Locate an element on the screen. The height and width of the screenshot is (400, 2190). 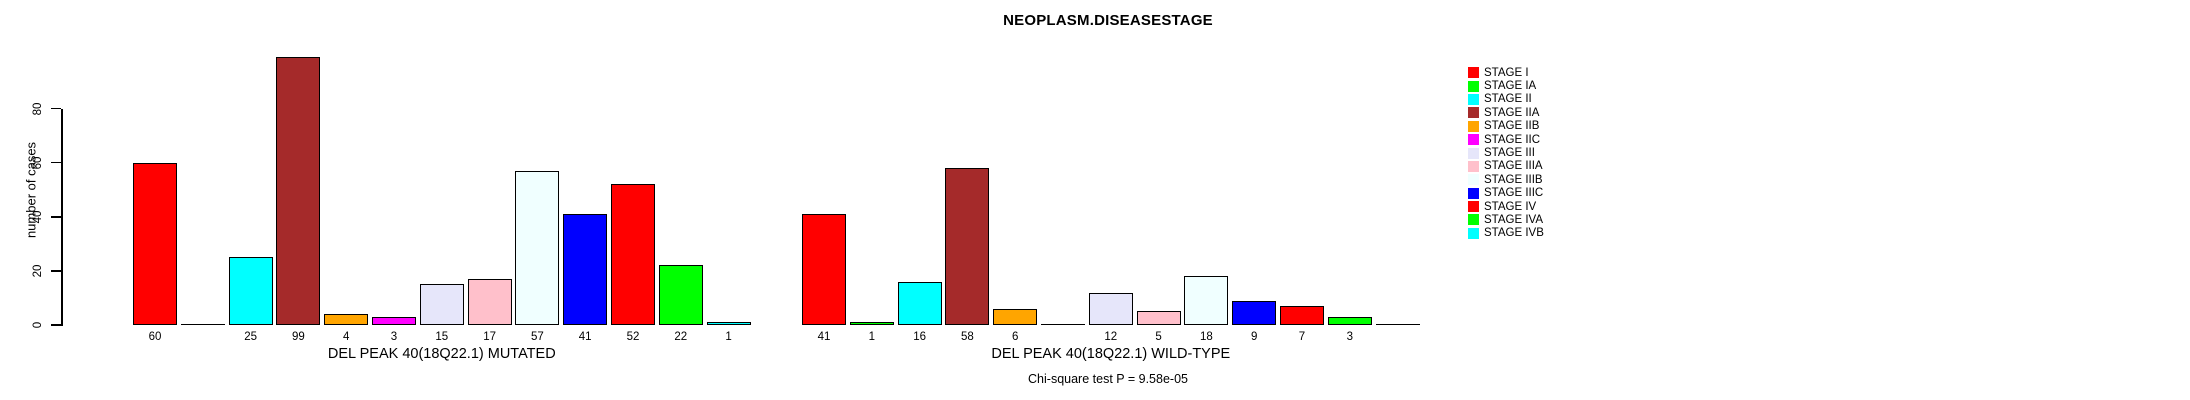
legend-item: STAGE II is located at coordinates (1506, 99).